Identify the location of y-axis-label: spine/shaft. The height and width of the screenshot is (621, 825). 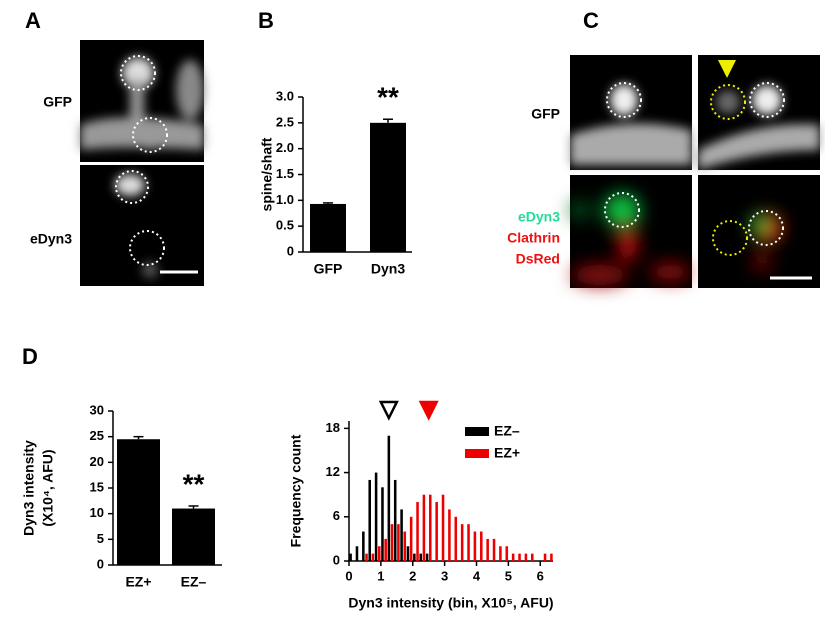
(267, 174).